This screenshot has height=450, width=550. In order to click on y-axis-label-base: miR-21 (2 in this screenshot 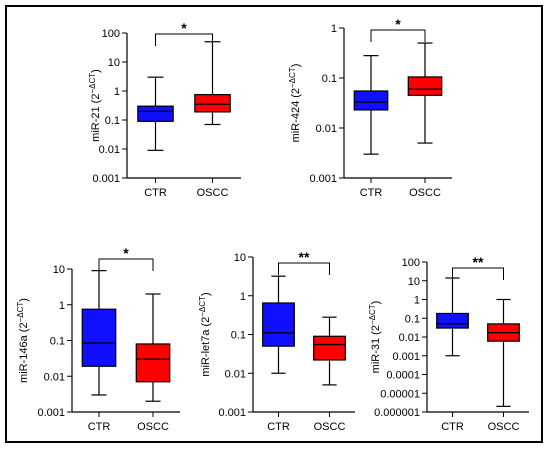, I will do `click(96, 118)`.